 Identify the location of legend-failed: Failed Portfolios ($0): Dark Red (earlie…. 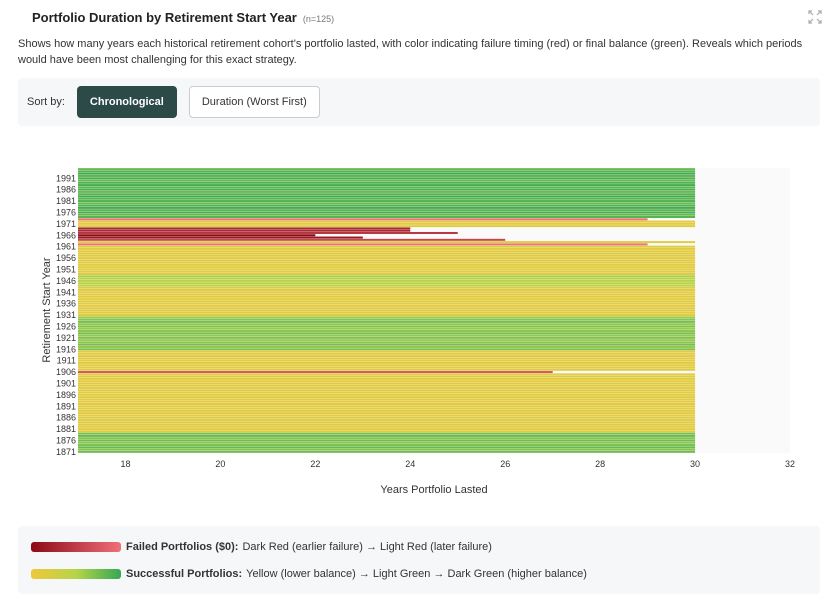
(261, 547).